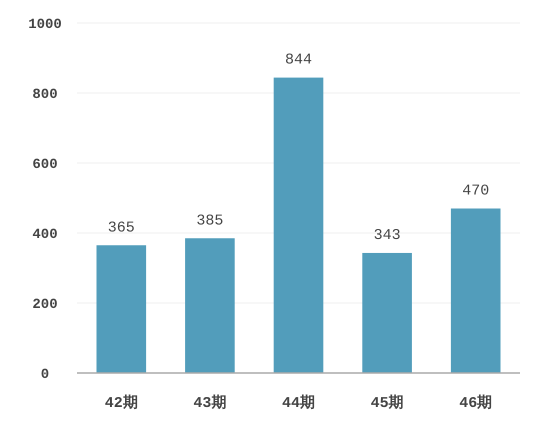  What do you see at coordinates (45, 375) in the screenshot?
I see `y-tick-label: 0` at bounding box center [45, 375].